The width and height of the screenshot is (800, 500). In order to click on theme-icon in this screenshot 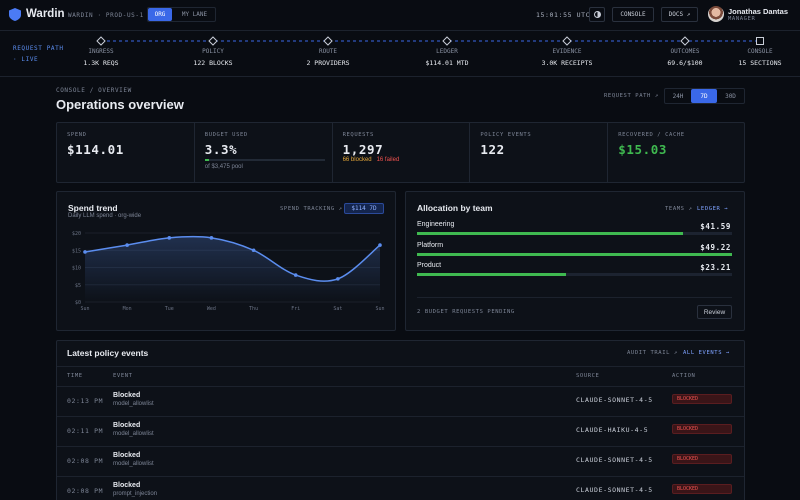, I will do `click(597, 14)`.